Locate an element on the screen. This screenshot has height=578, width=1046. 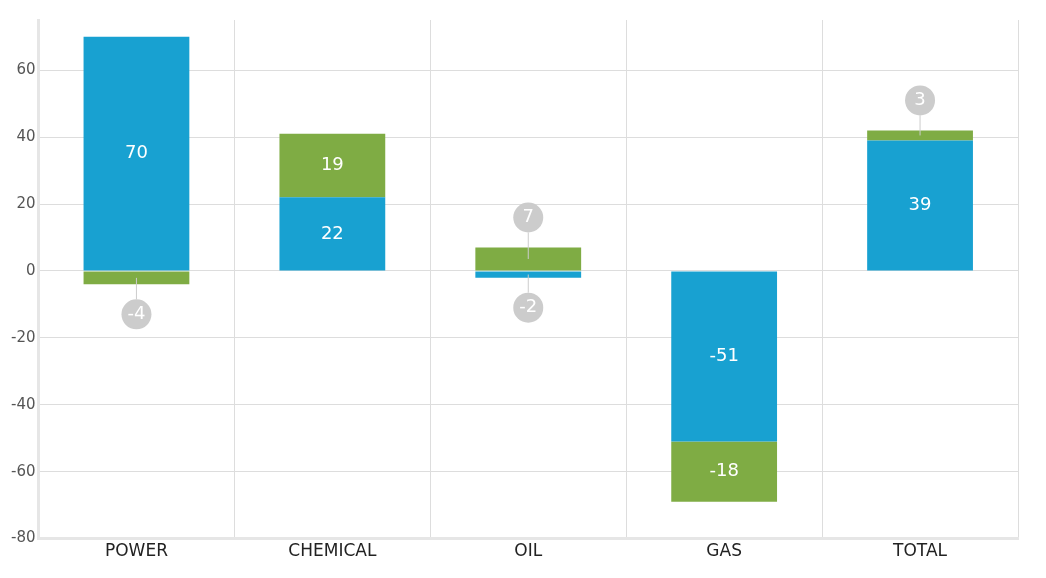
x-tick-label: OIL is located at coordinates (528, 550).